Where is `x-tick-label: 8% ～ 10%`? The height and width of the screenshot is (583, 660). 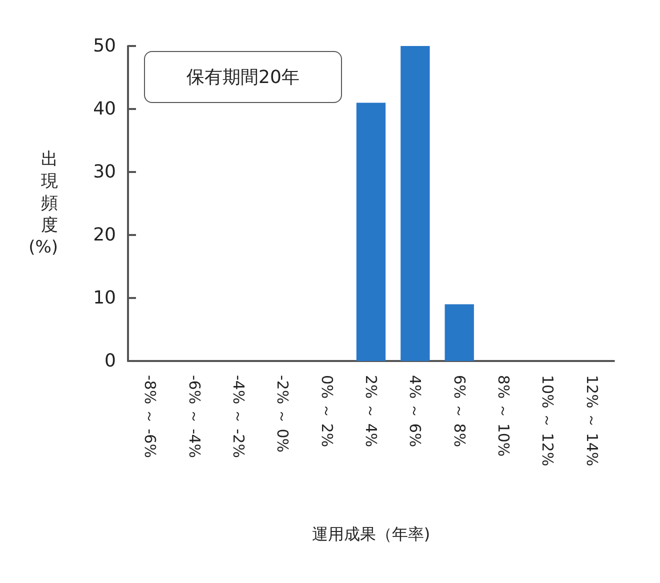
x-tick-label: 8% ～ 10% is located at coordinates (503, 416).